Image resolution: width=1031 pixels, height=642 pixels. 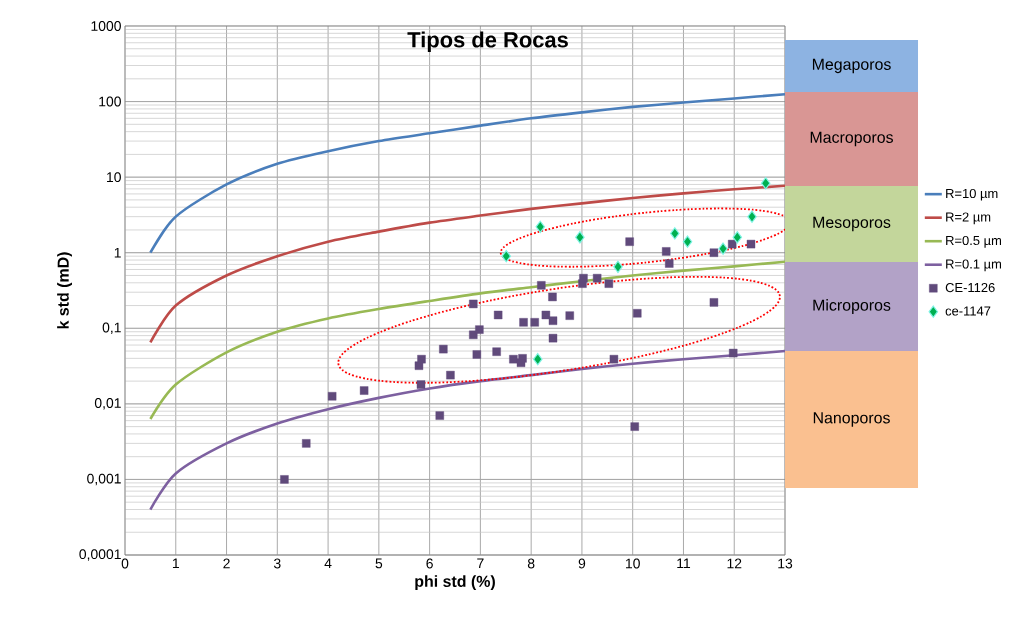 I want to click on legend-label: R=0.5 µm, so click(x=973, y=241).